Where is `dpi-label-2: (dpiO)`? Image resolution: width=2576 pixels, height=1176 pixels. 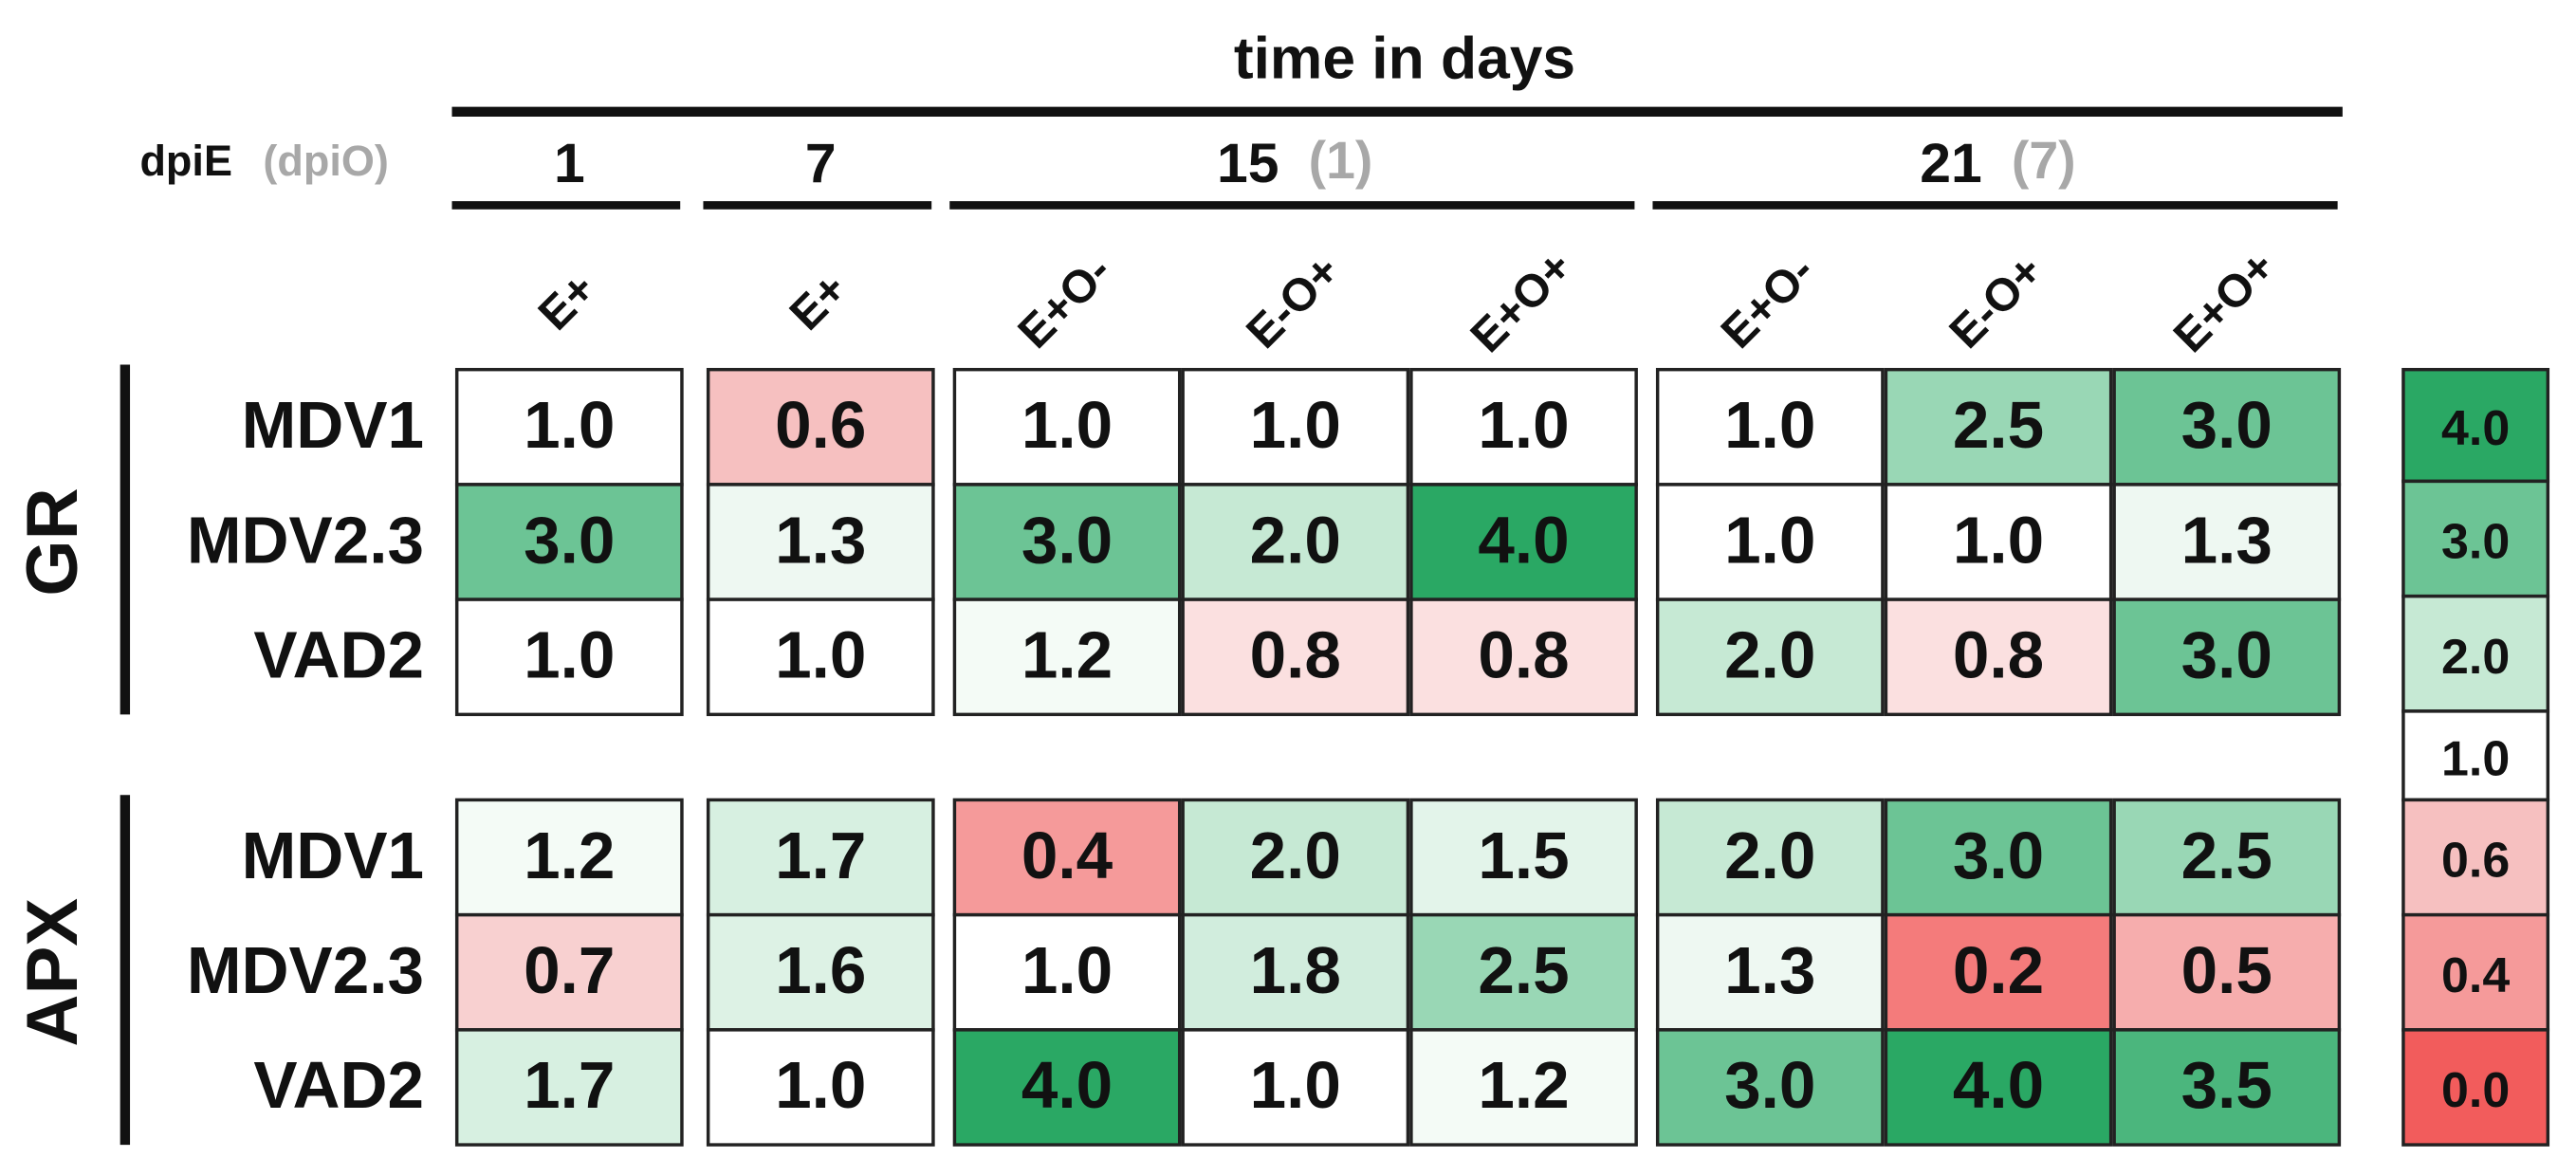
dpi-label-2: (dpiO) is located at coordinates (325, 161).